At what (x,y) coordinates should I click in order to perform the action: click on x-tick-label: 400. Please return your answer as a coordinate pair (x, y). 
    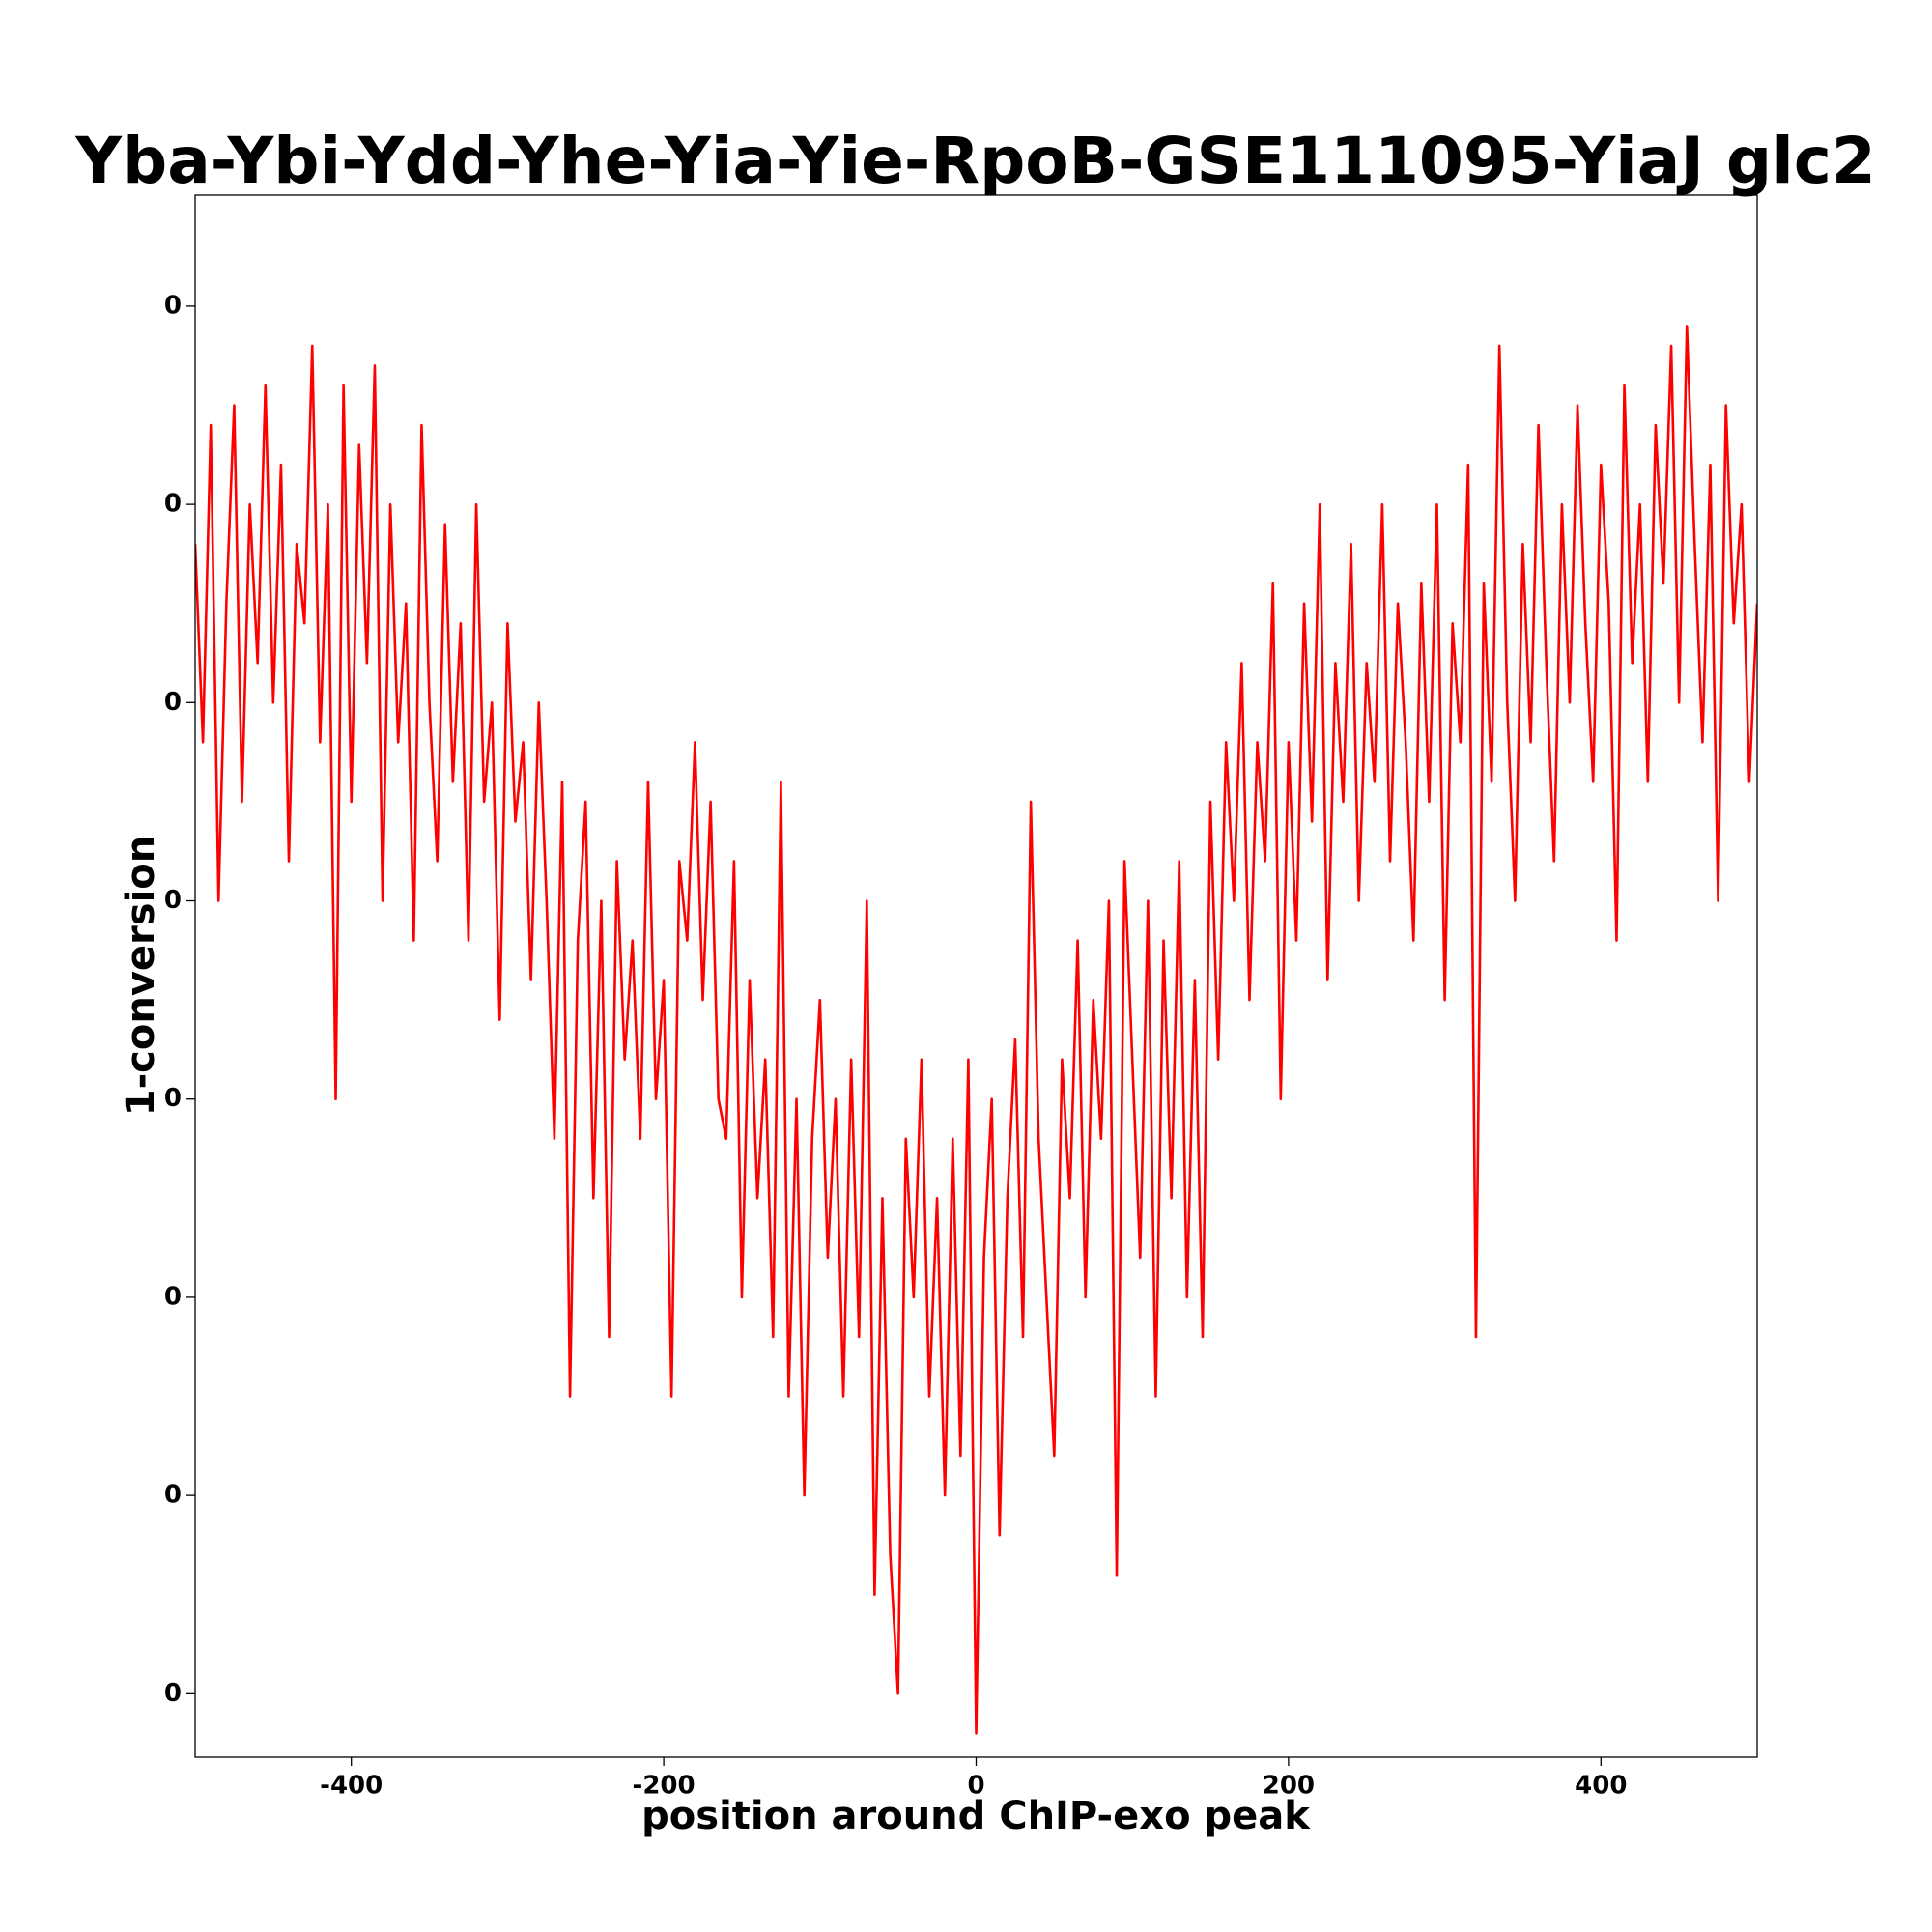
    Looking at the image, I should click on (1601, 1786).